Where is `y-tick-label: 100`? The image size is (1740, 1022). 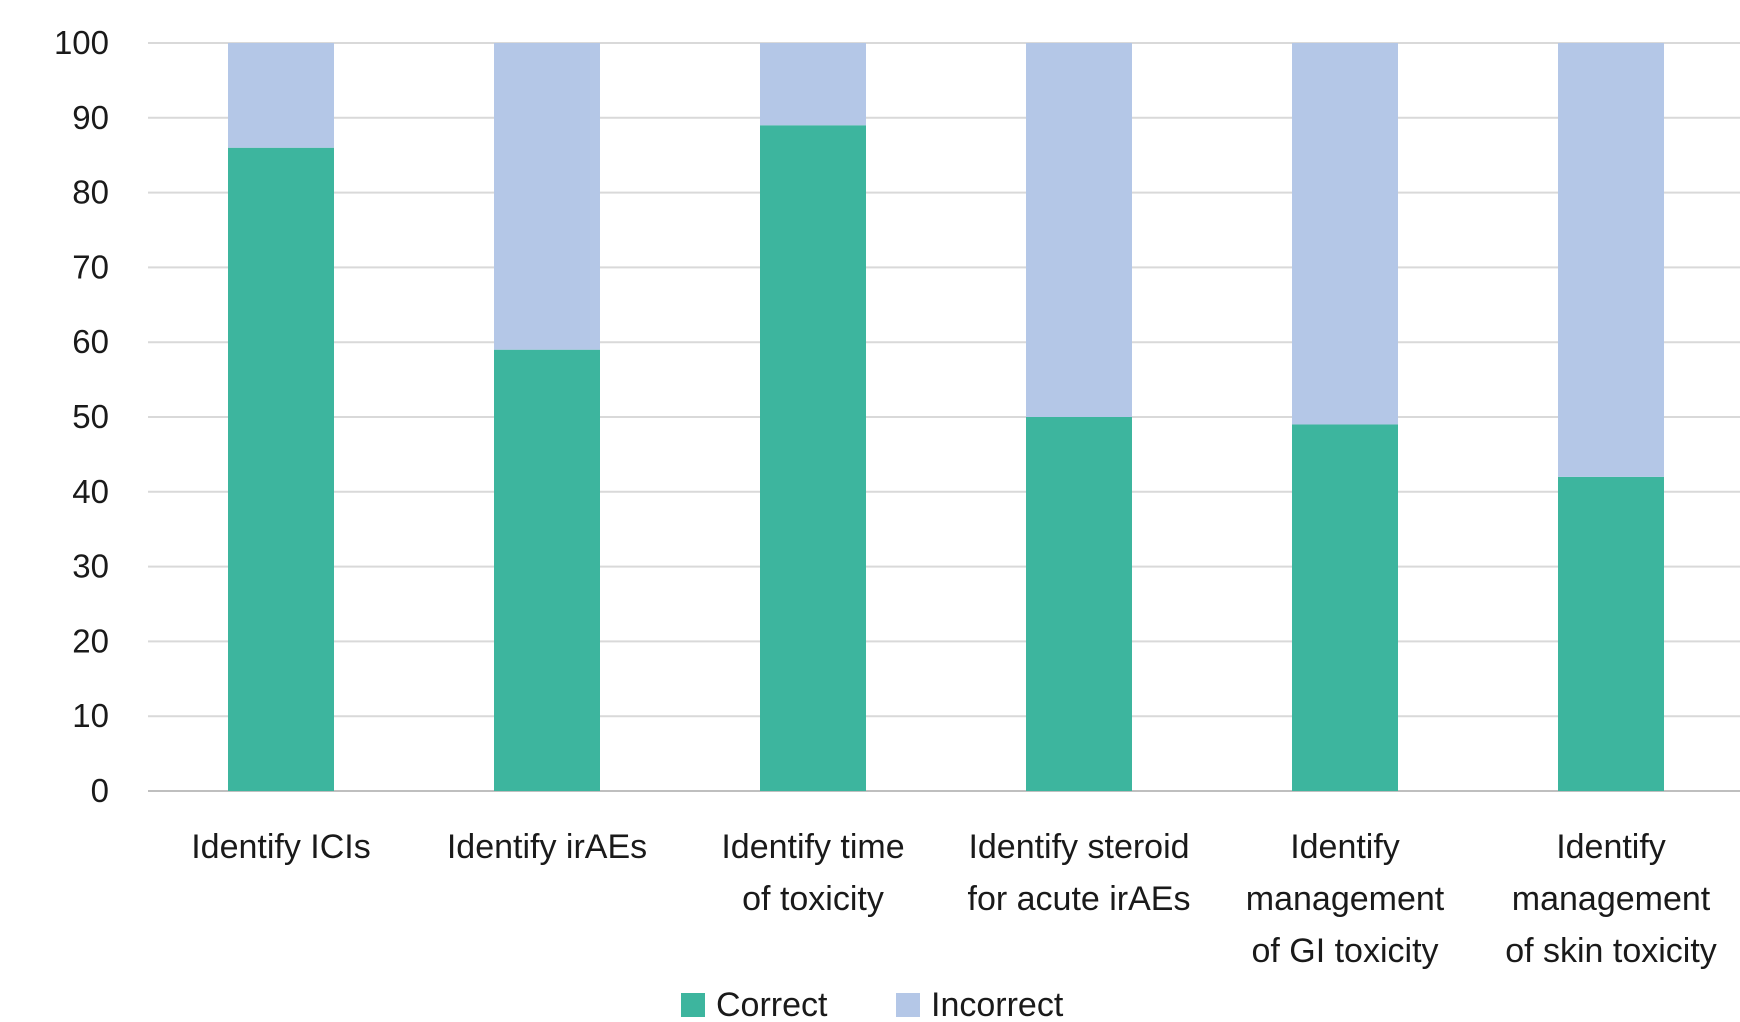 y-tick-label: 100 is located at coordinates (81, 42).